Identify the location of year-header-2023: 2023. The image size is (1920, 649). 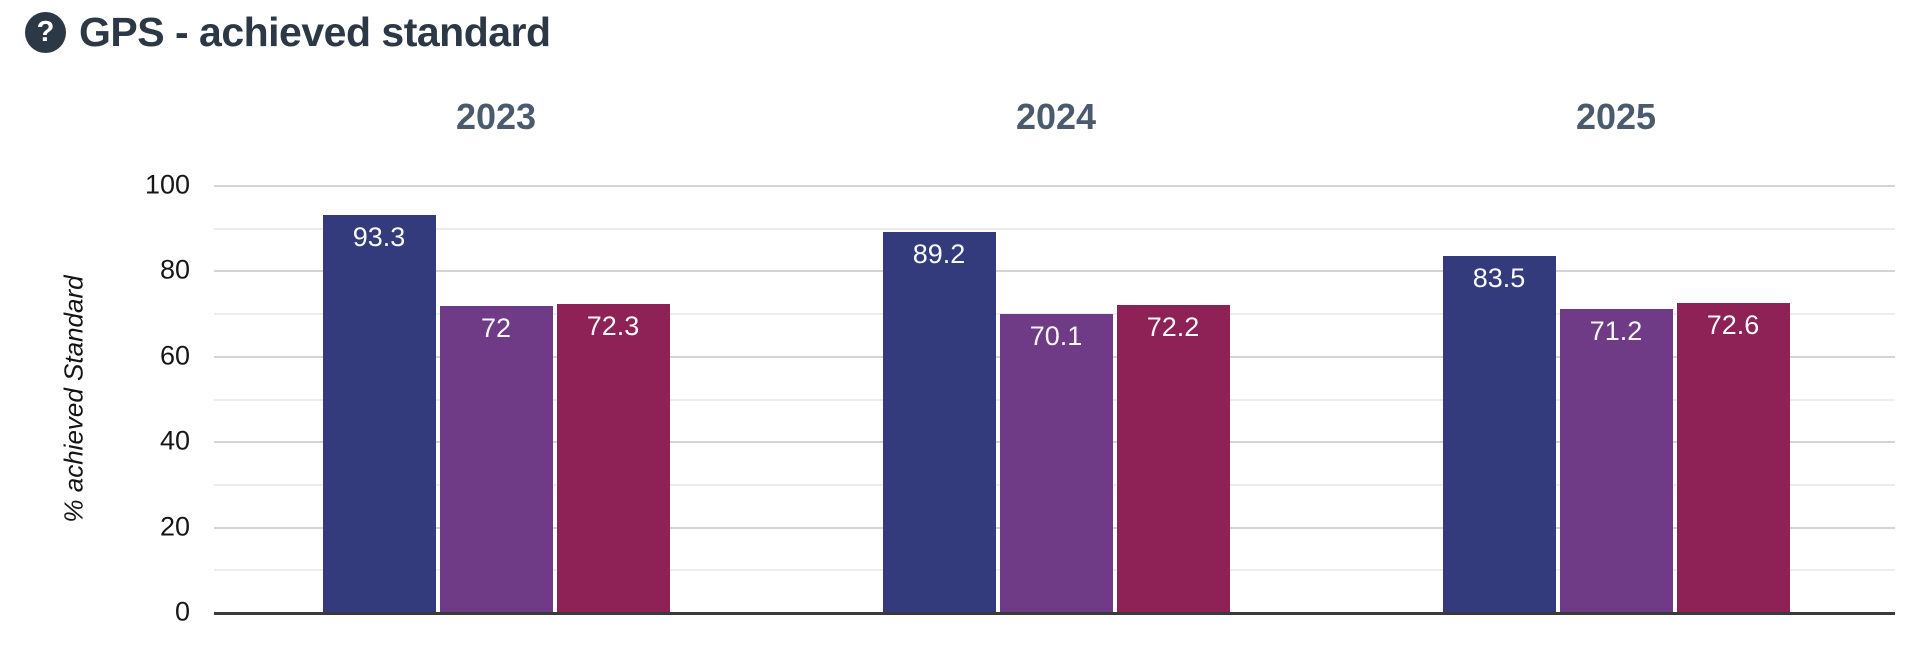
(496, 116).